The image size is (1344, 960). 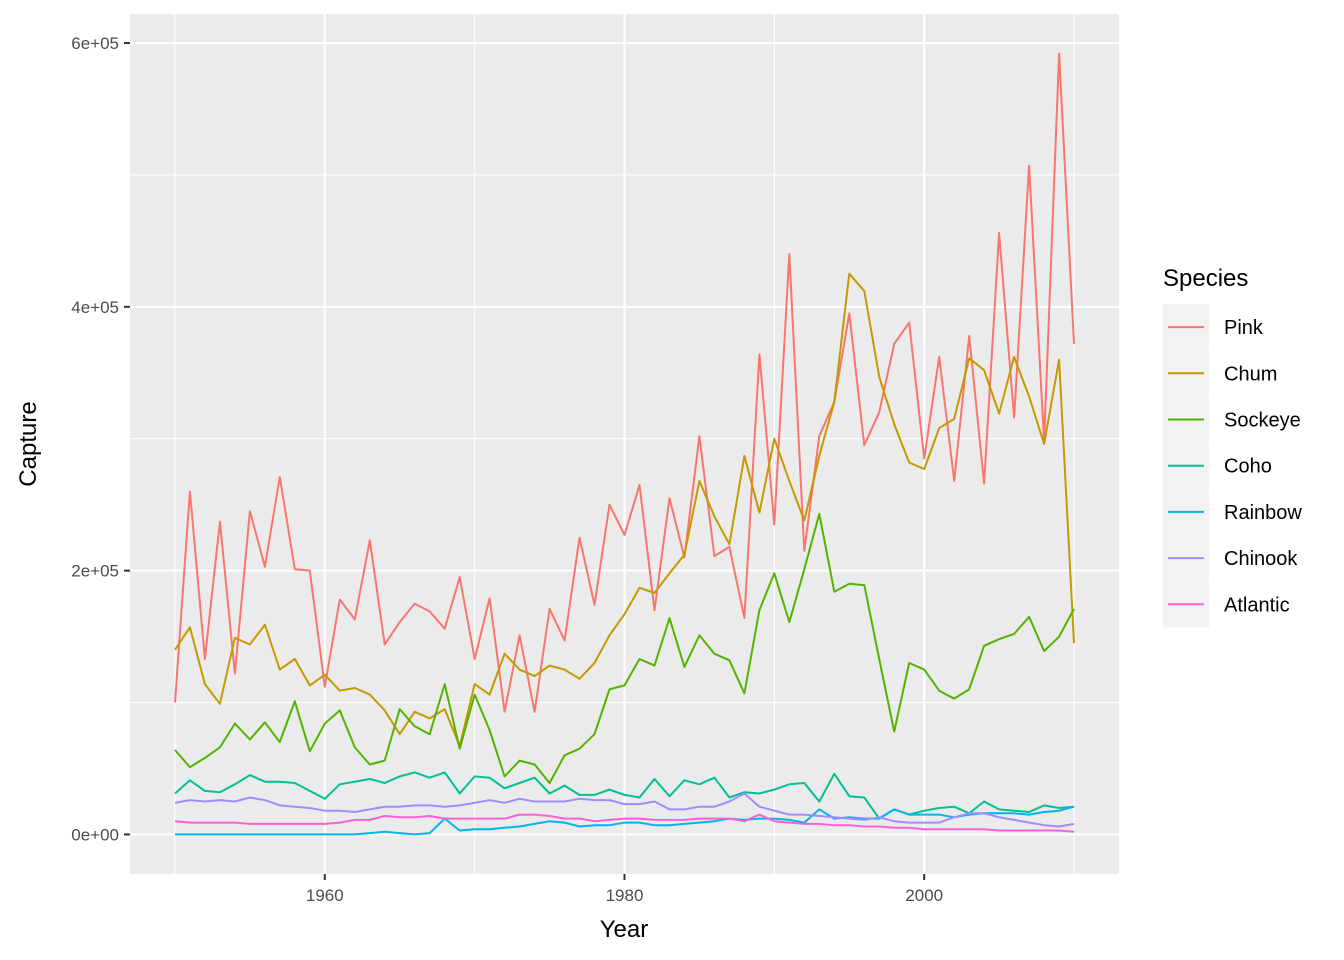 I want to click on y-axis: 0e+00 2e+05 4e+05 6e+05, so click(x=100, y=439).